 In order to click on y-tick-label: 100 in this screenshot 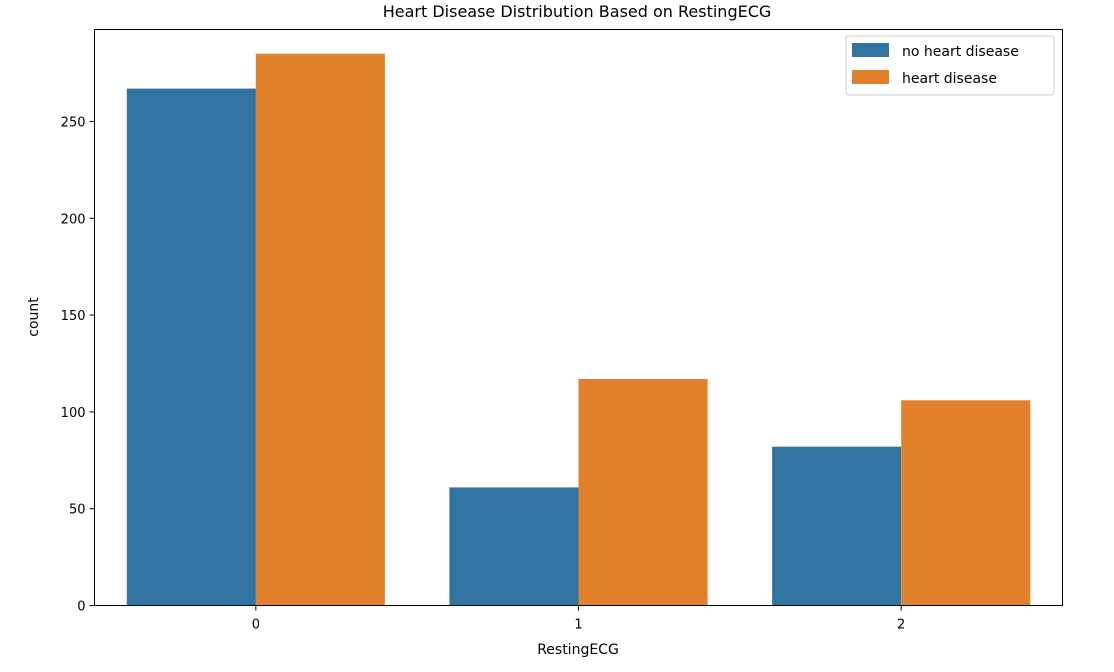, I will do `click(73, 413)`.